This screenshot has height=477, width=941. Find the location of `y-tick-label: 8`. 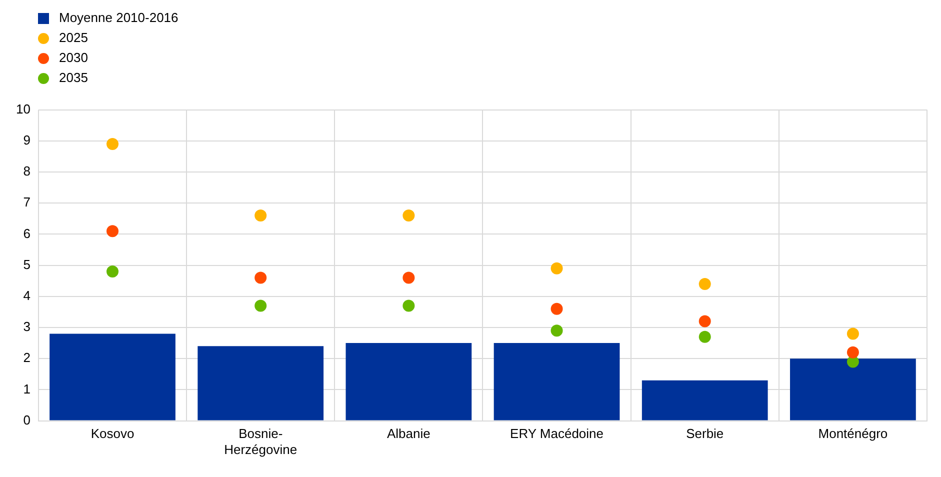

y-tick-label: 8 is located at coordinates (26, 171).